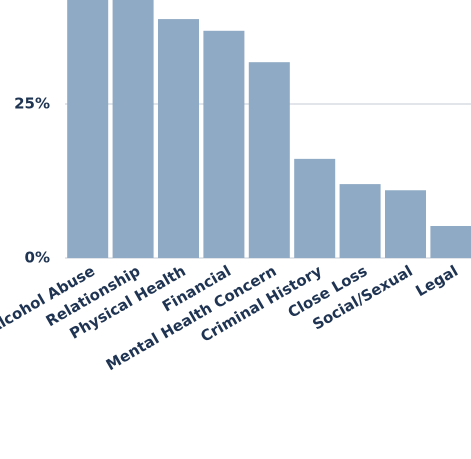 This screenshot has height=459, width=471. I want to click on y-tick-label: 25%, so click(32, 104).